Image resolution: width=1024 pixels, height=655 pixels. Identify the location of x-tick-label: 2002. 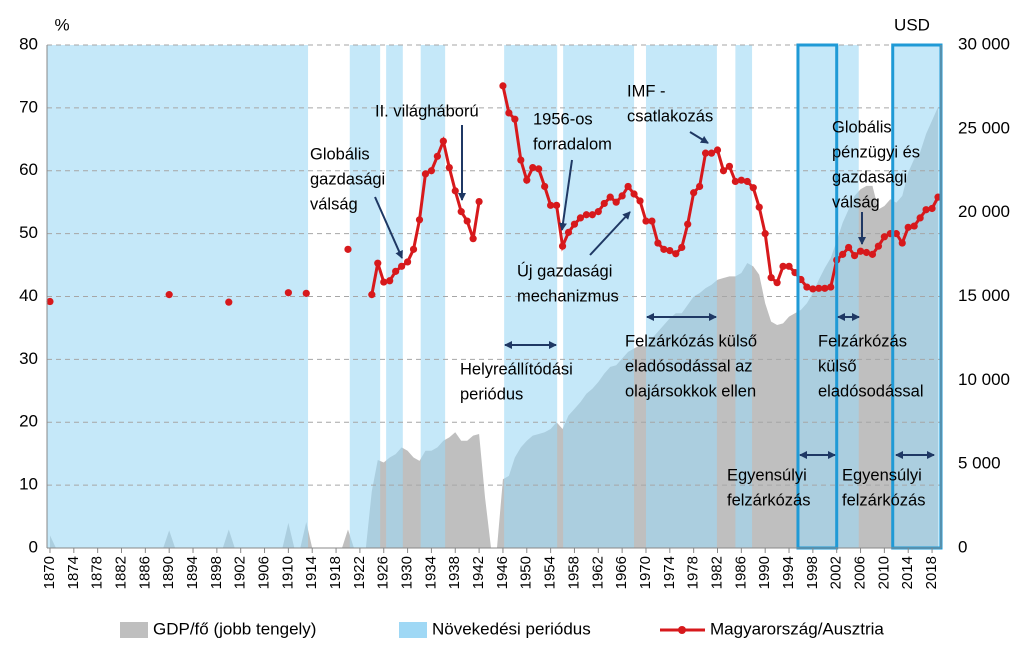
(836, 572).